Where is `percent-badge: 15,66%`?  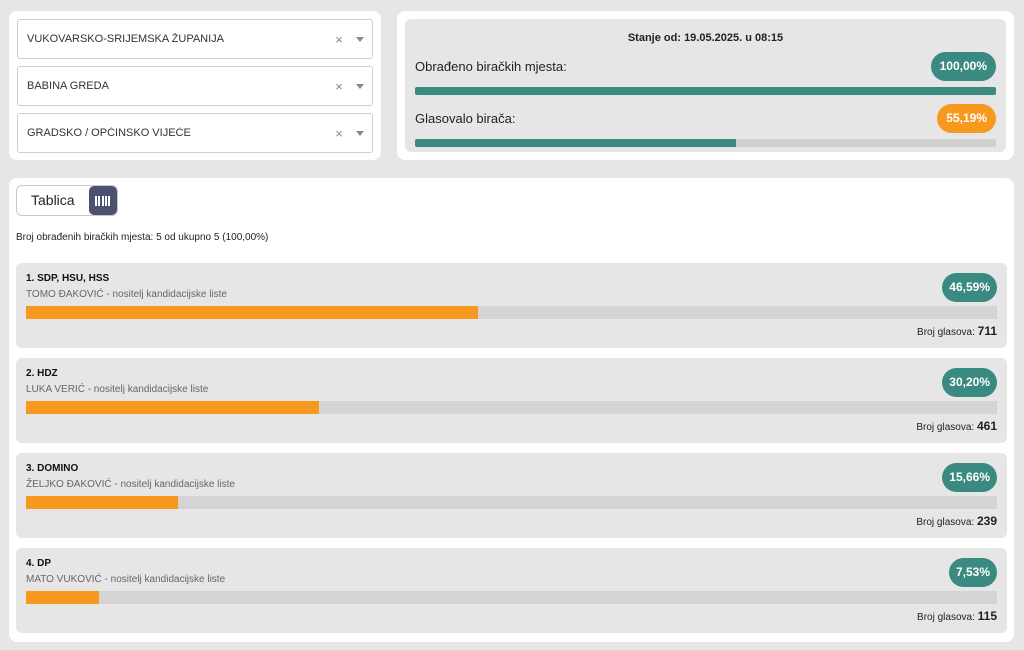 percent-badge: 15,66% is located at coordinates (969, 477).